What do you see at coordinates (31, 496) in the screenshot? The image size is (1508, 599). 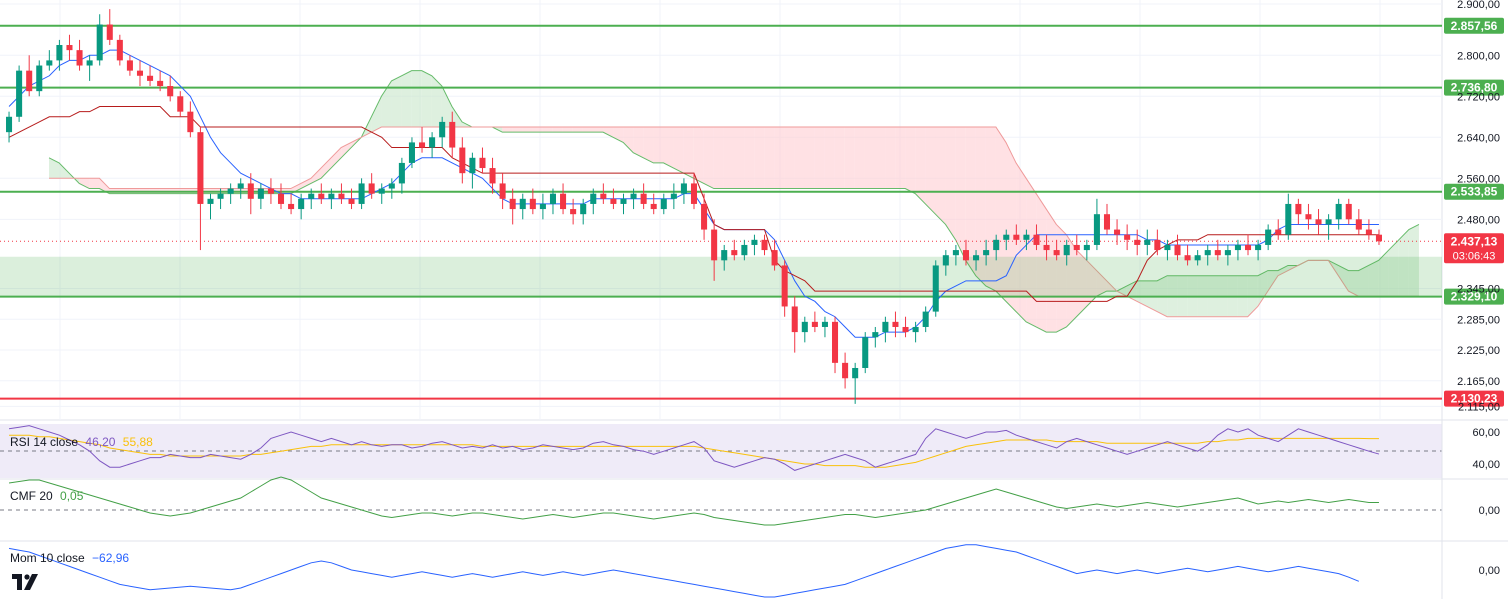 I see `cmf-legend-name: CMF 20` at bounding box center [31, 496].